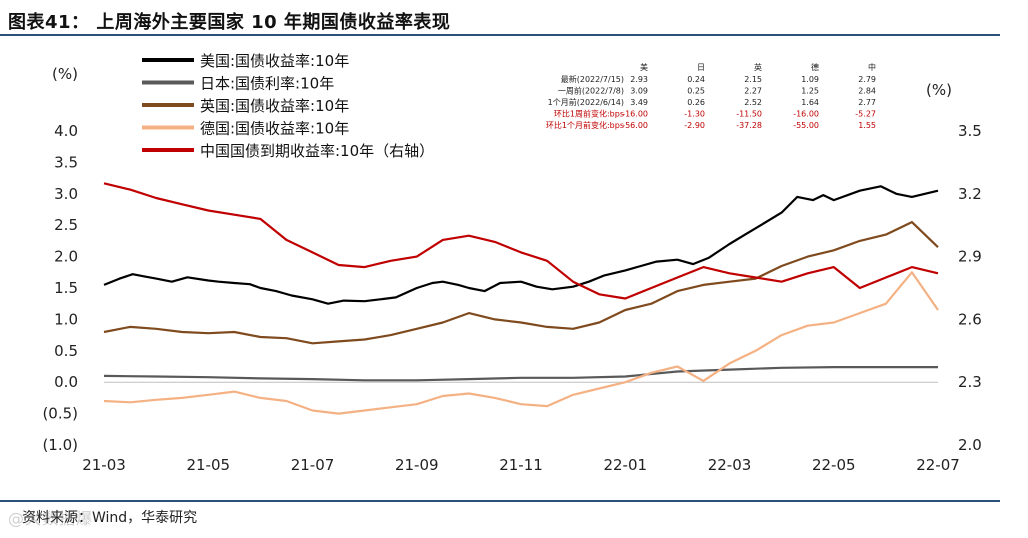 This screenshot has height=538, width=1028. I want to click on y-left-tick-label: 2.0, so click(66, 257).